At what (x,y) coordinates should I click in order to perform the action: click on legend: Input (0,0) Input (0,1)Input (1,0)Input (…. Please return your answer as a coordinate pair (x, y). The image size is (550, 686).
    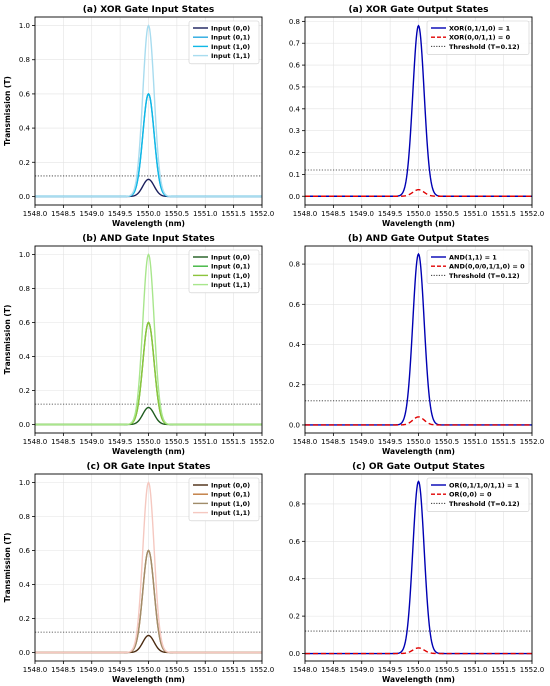
    Looking at the image, I should click on (224, 42).